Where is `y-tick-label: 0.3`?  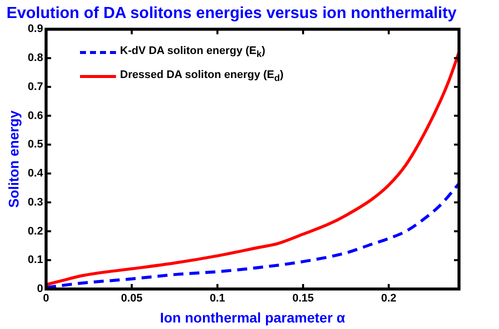 y-tick-label: 0.3 is located at coordinates (36, 202).